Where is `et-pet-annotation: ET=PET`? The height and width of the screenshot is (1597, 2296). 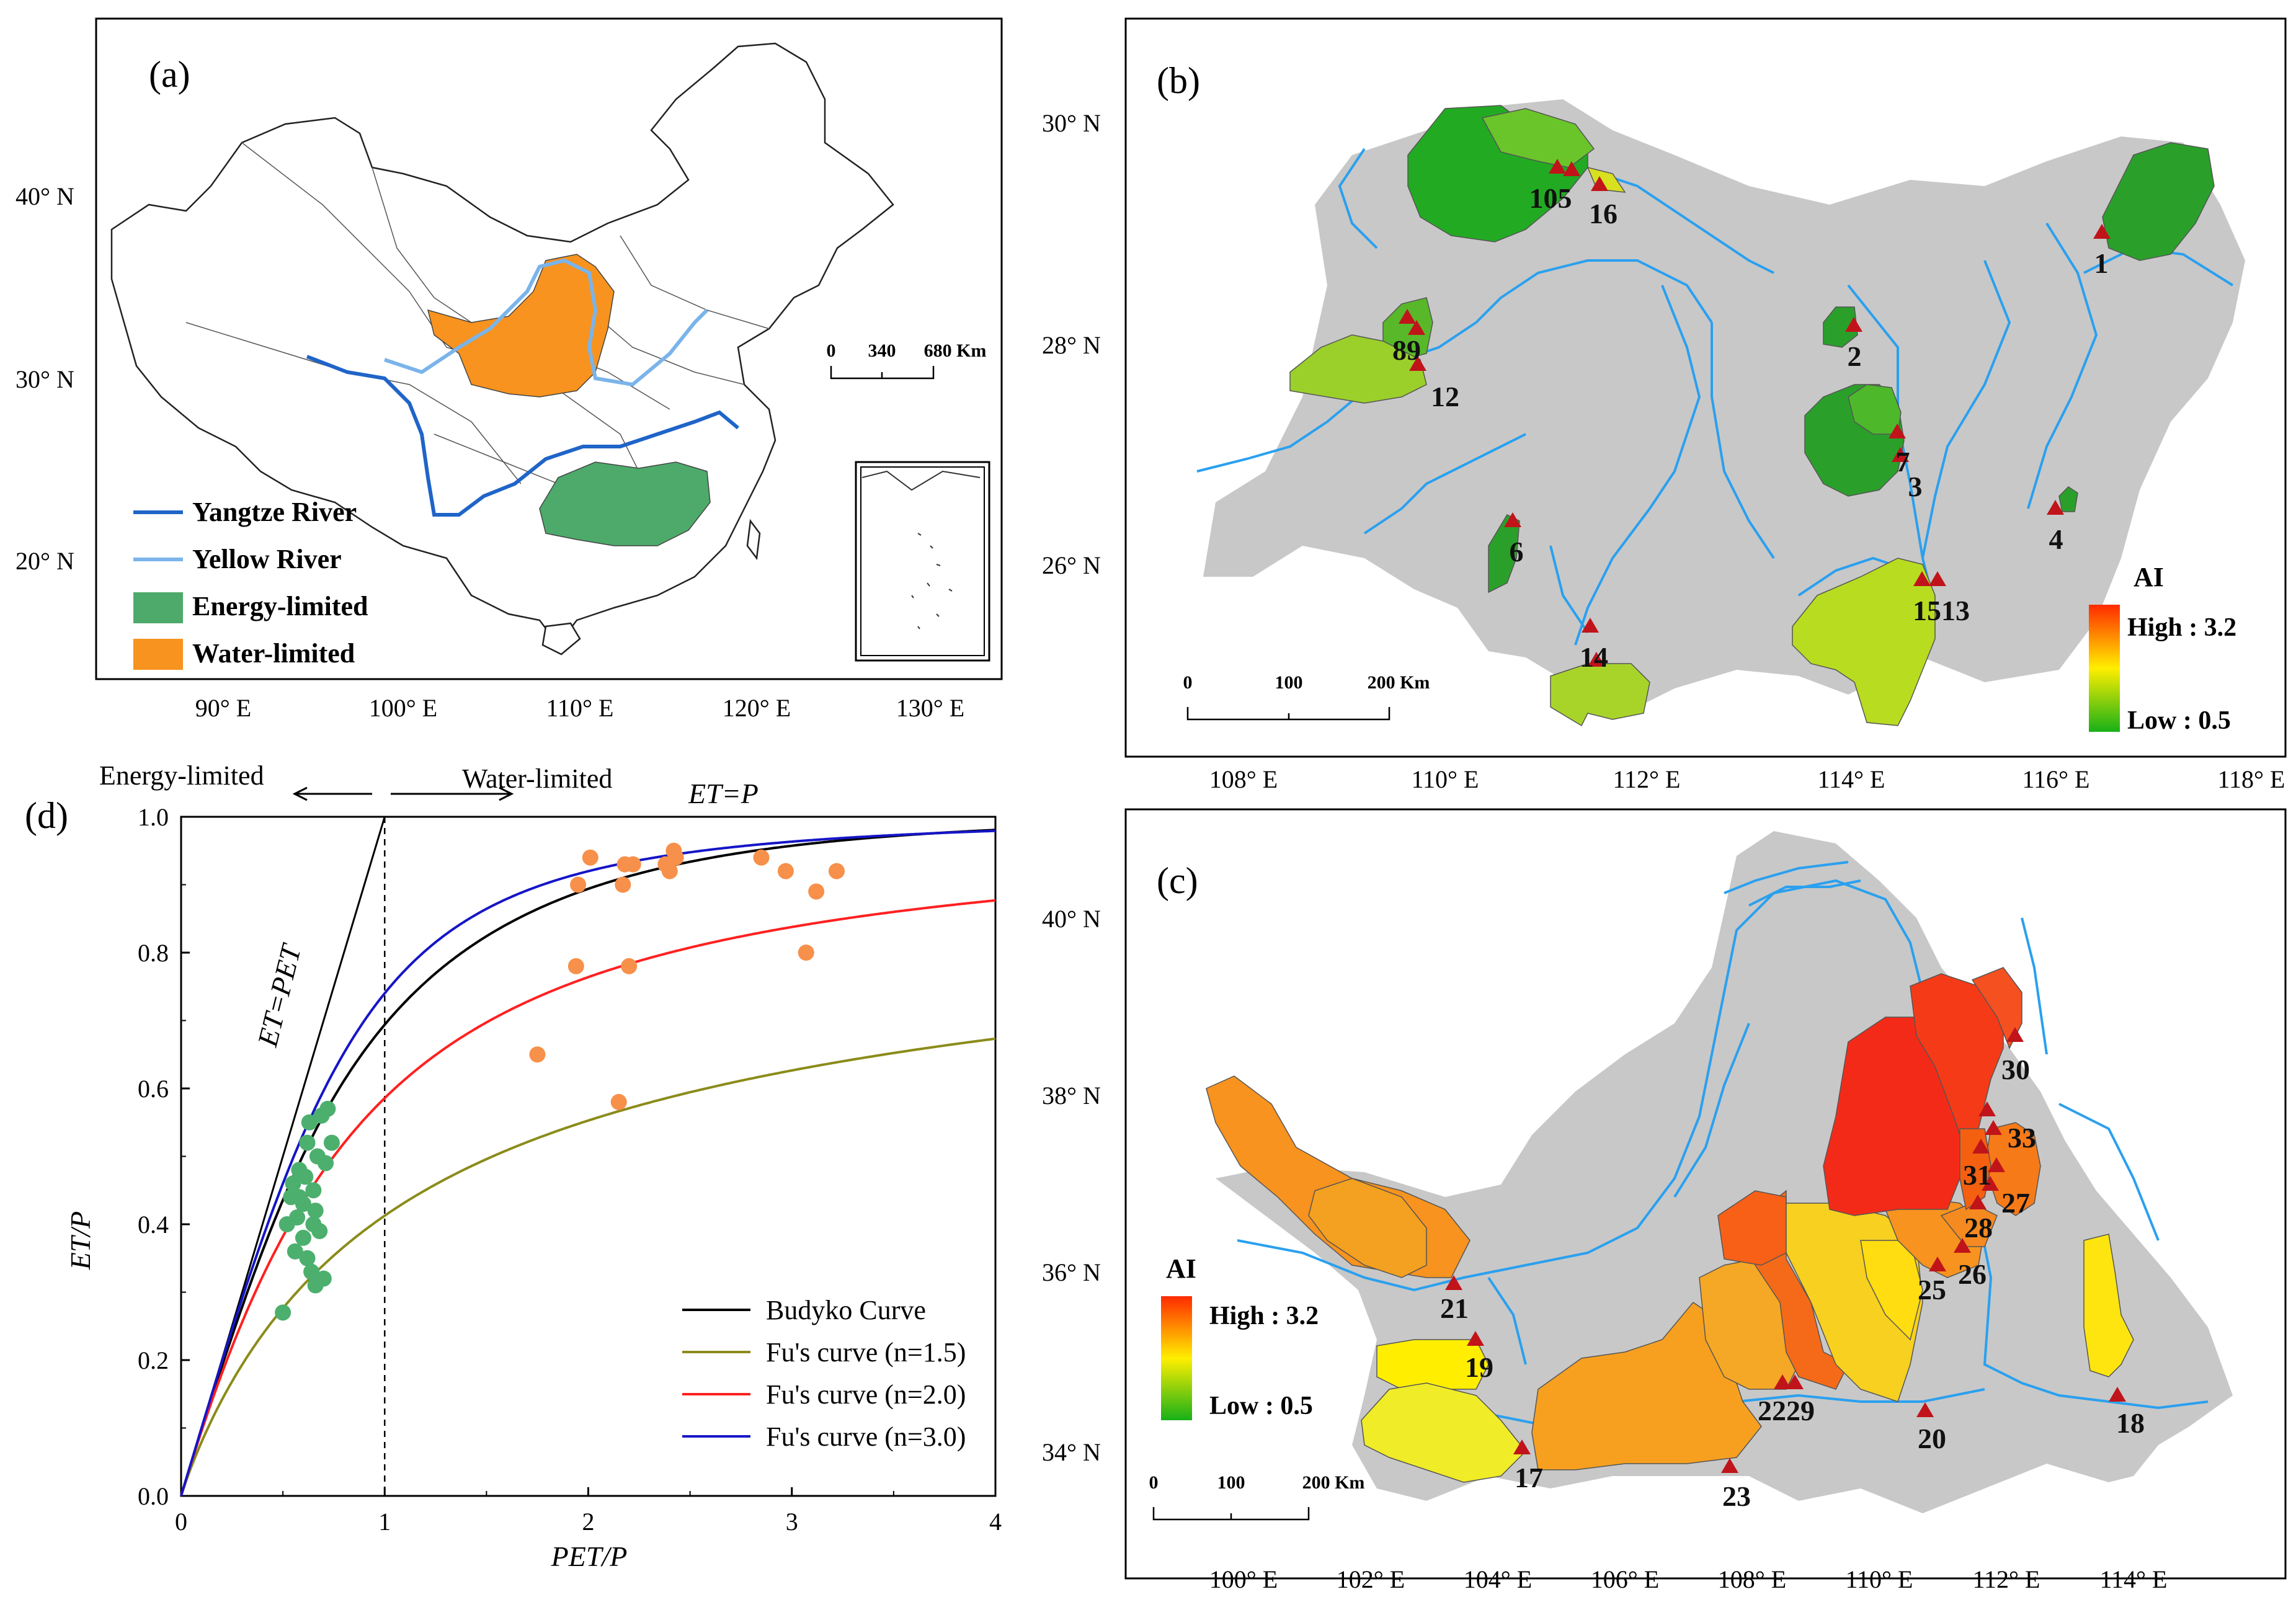 et-pet-annotation: ET=PET is located at coordinates (279, 995).